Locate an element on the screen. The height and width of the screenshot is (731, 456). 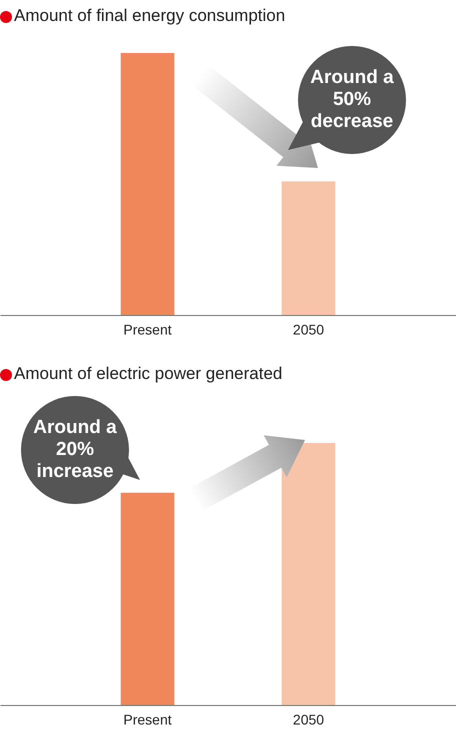
annotation: Around a 20% increase is located at coordinates (75, 450).